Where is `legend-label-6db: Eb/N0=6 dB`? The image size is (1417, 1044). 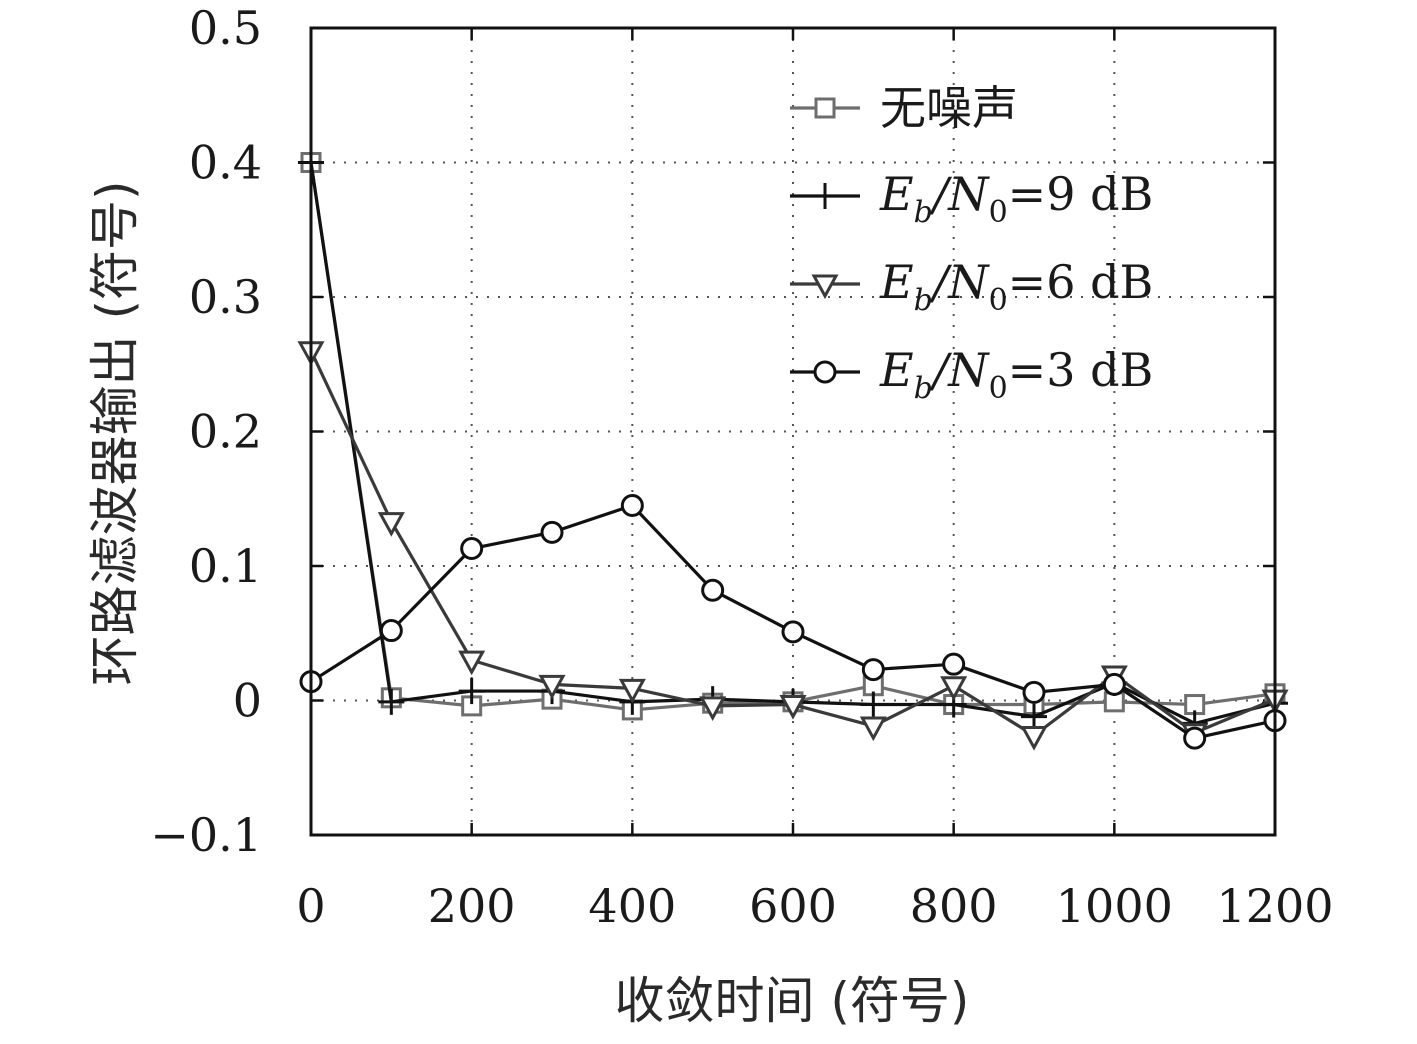
legend-label-6db: Eb/N0=6 dB is located at coordinates (1016, 286).